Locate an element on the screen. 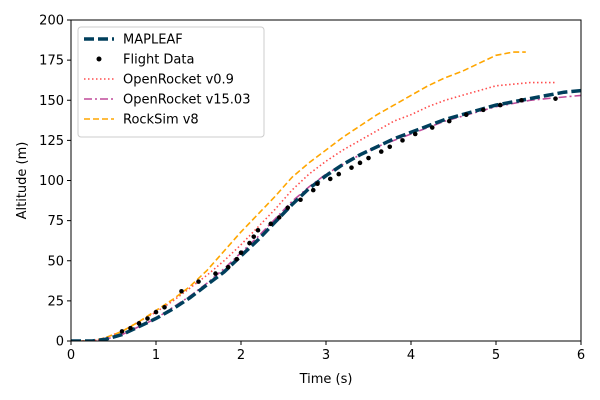  legend-label-openrocket-v15-03: OpenRocket v15.03 is located at coordinates (186, 100).